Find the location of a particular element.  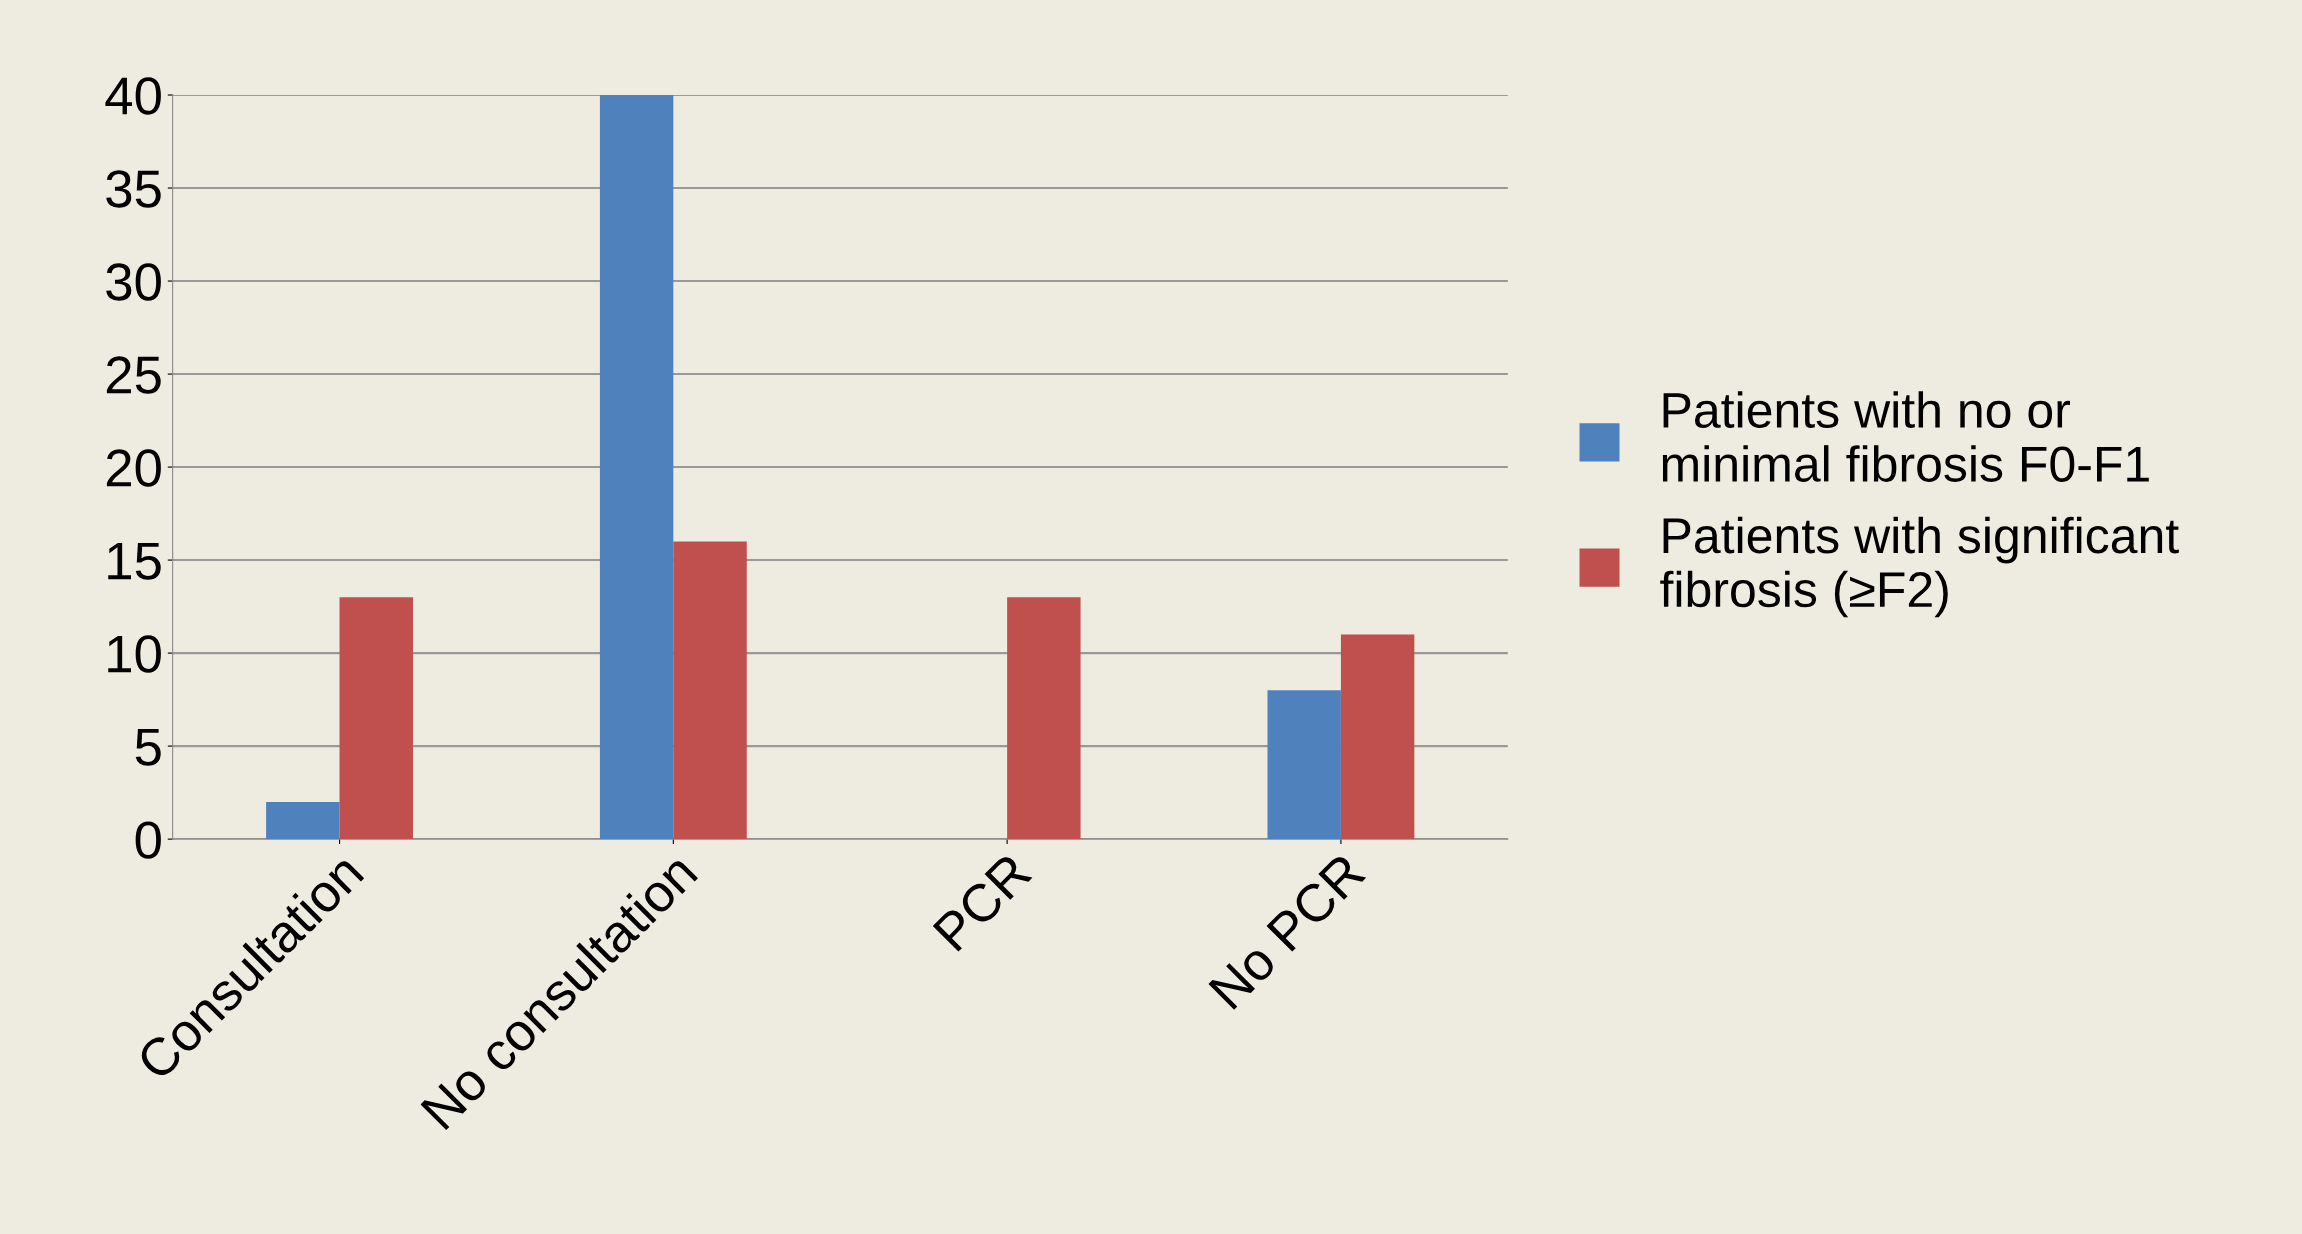

legend-label: Patients with significant fibrosis (≥F2) is located at coordinates (1919, 567).